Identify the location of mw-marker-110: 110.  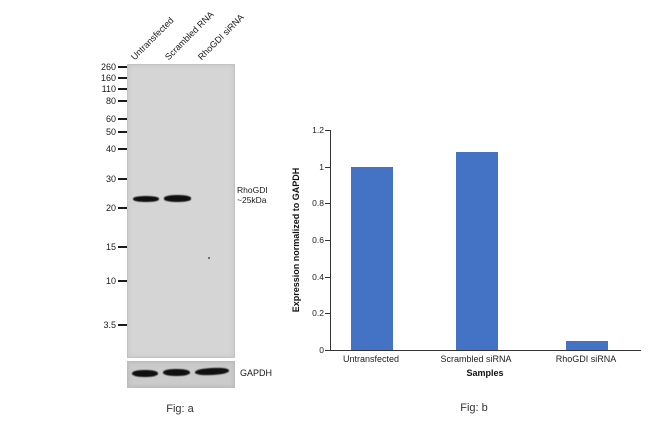
(106, 89).